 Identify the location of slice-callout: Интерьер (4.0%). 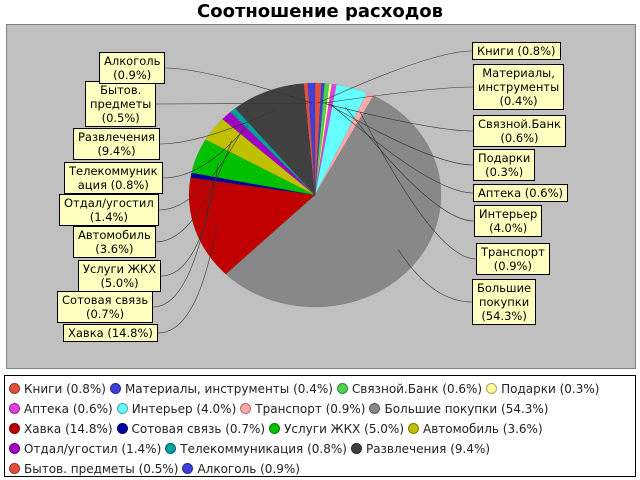
(508, 221).